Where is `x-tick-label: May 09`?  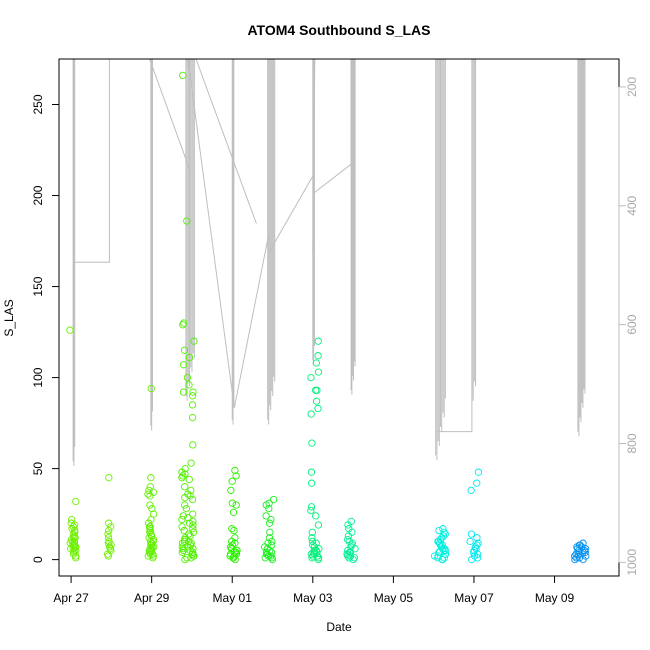 x-tick-label: May 09 is located at coordinates (555, 598).